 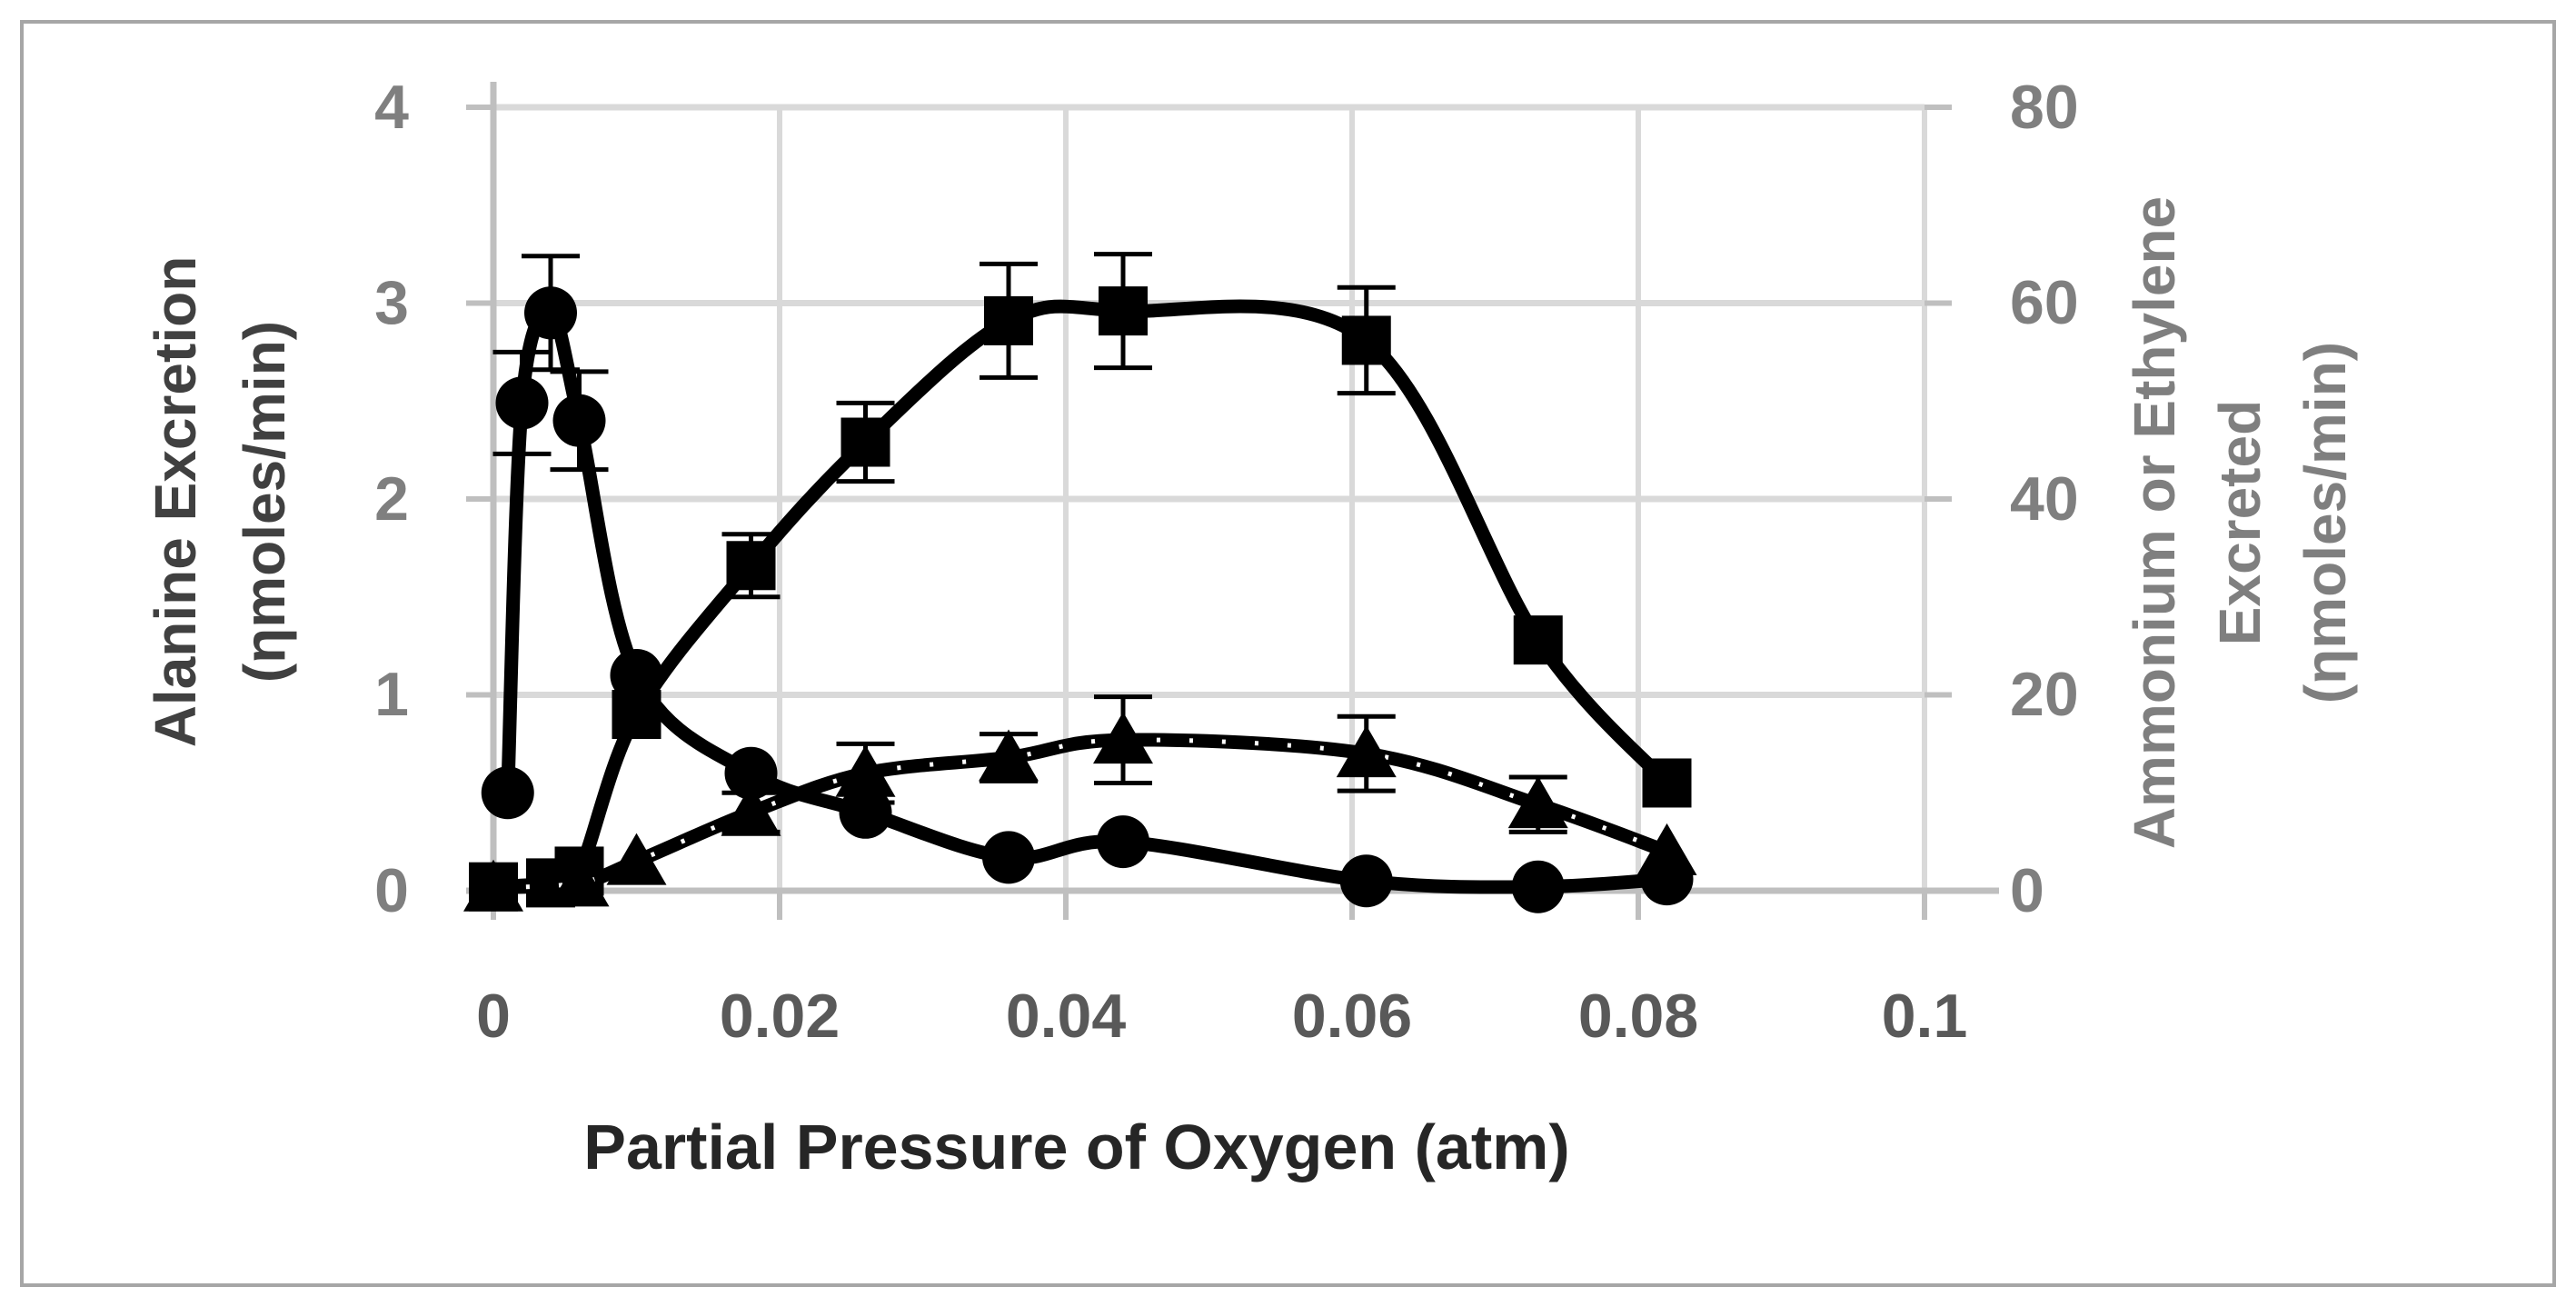 I want to click on right-axis-tick-label: 0, so click(x=2027, y=890).